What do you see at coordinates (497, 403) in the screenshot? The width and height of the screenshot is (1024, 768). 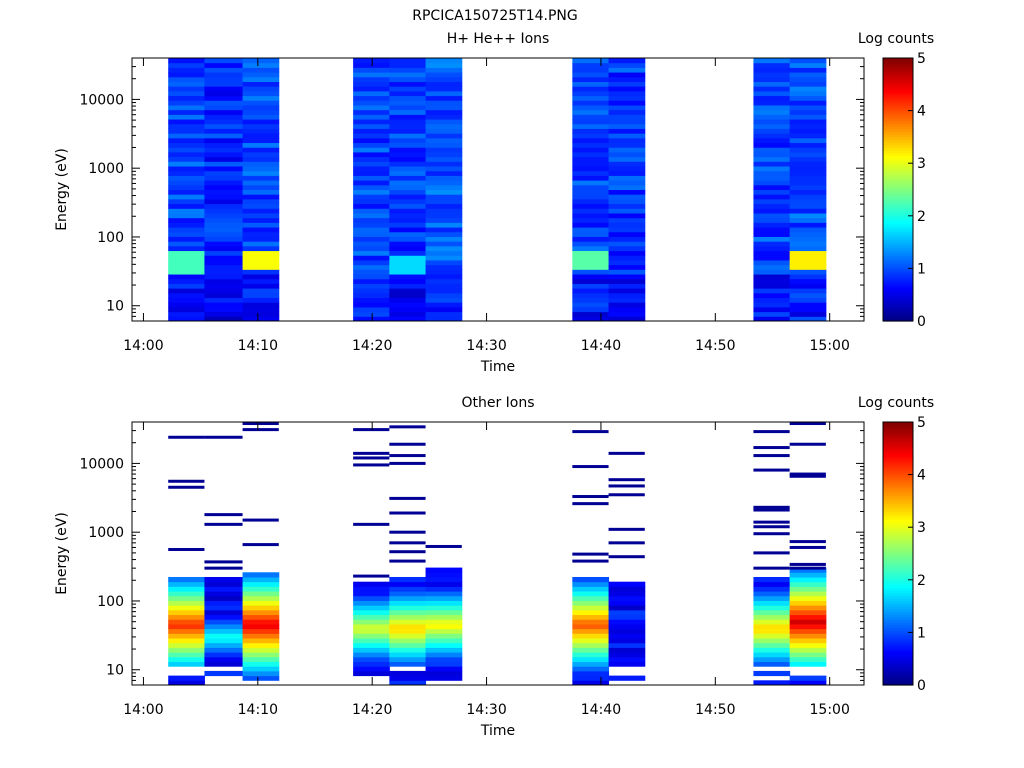 I see `panel-title: Other Ions` at bounding box center [497, 403].